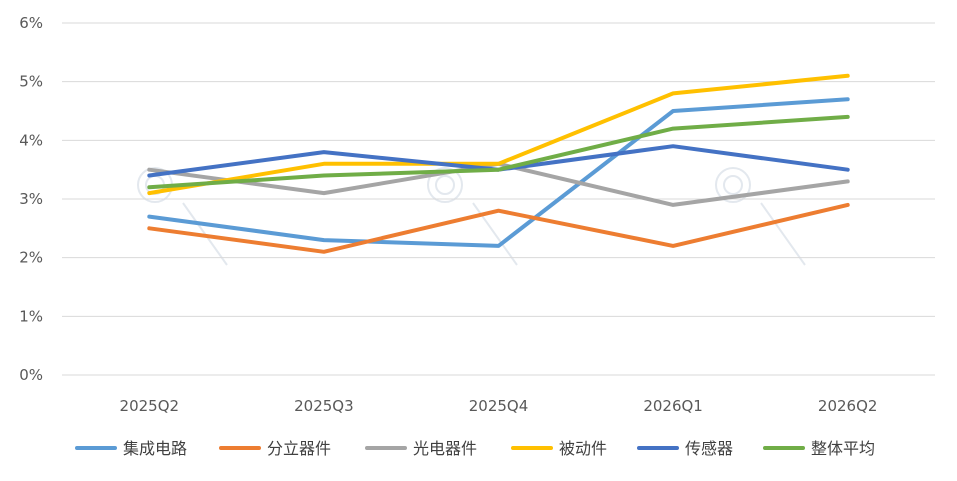 The width and height of the screenshot is (957, 481). I want to click on y-tick-label: 4%, so click(31, 140).